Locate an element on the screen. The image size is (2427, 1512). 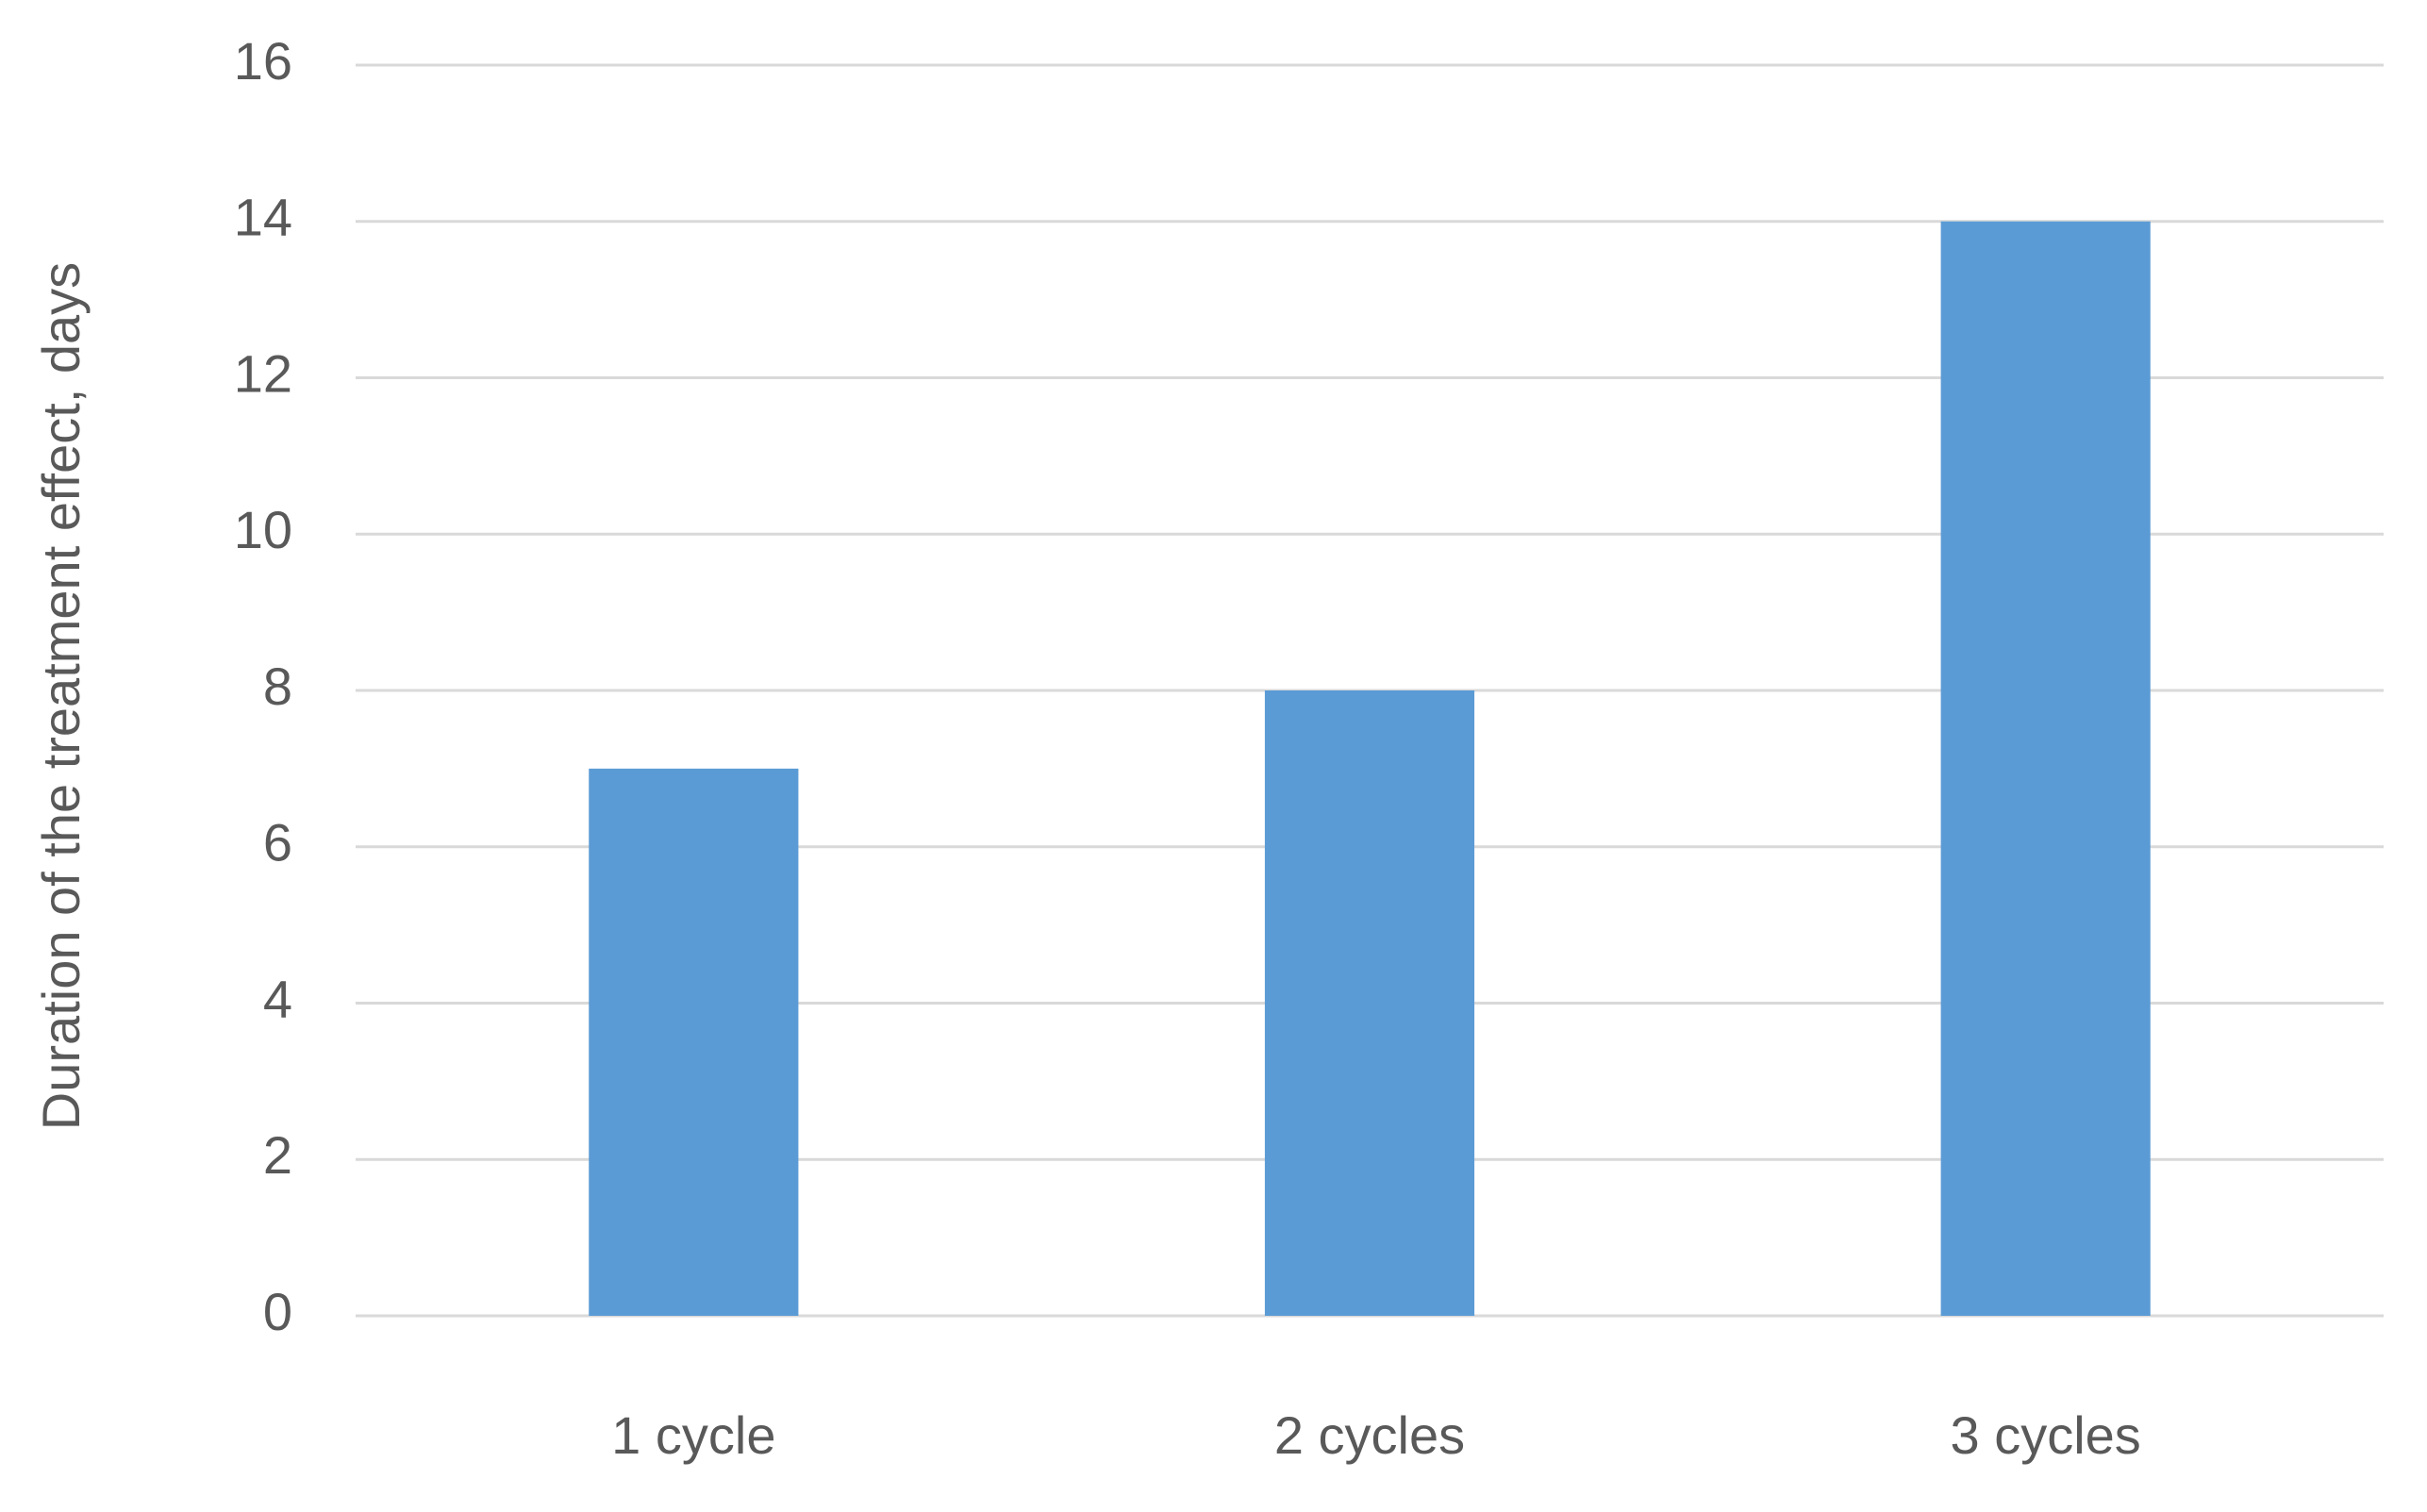
y-tick-label: 2 is located at coordinates (277, 1155).